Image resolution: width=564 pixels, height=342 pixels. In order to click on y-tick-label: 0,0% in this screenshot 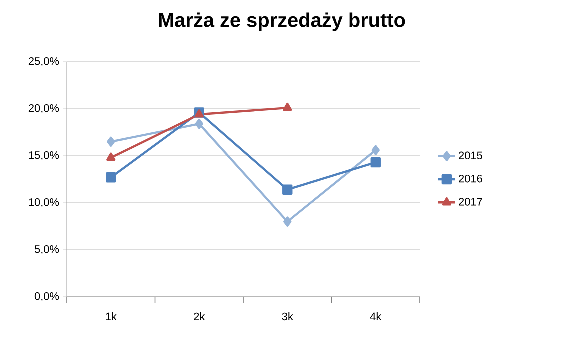, I will do `click(47, 297)`.